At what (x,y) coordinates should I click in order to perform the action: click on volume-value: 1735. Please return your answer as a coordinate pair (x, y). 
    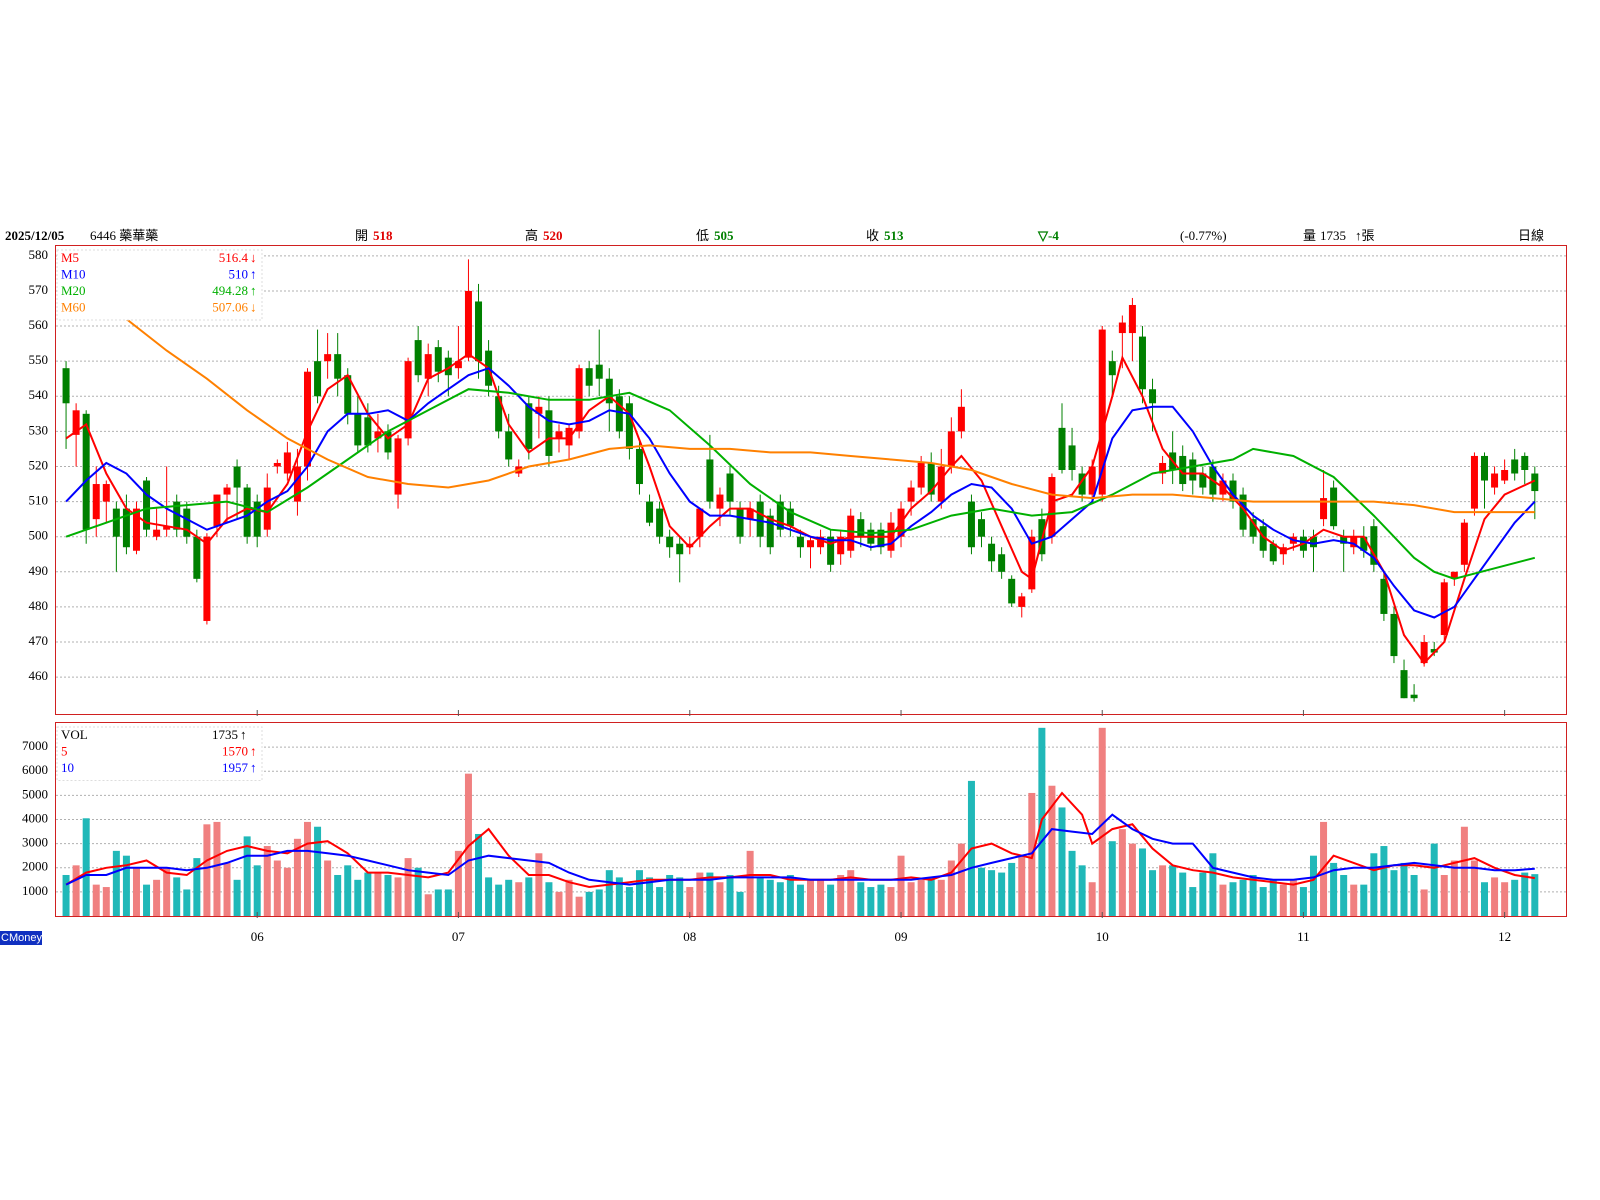
    Looking at the image, I should click on (1333, 235).